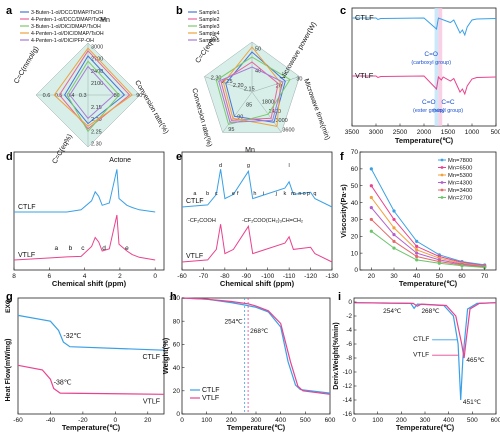 The image size is (500, 443). I want to click on peak-label: p, so click(308, 194).